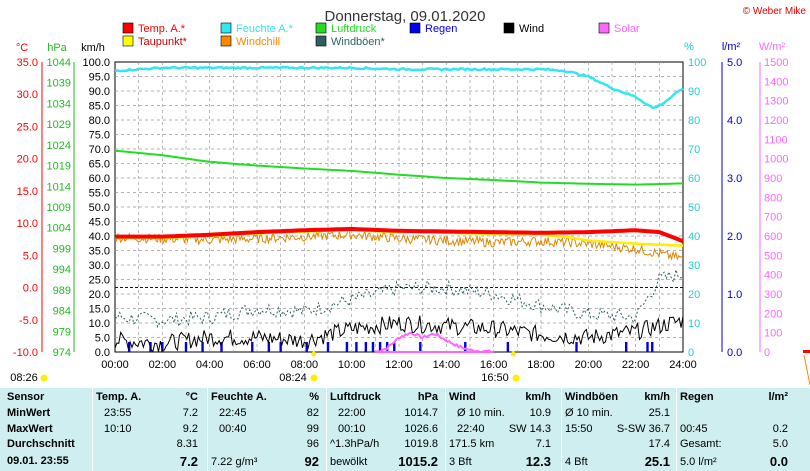 The width and height of the screenshot is (810, 471). I want to click on tick-wm2: 100, so click(773, 334).